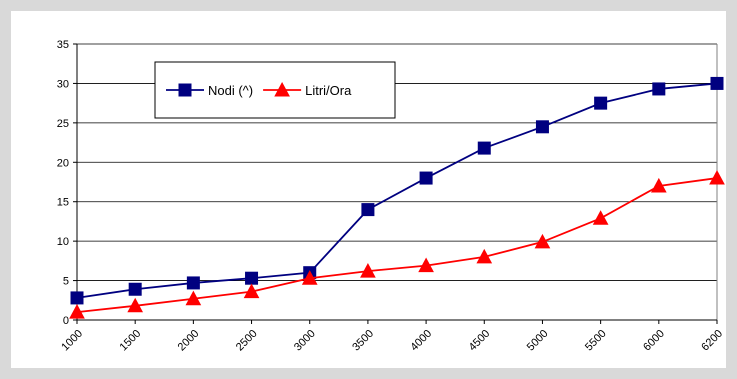 The height and width of the screenshot is (379, 737). What do you see at coordinates (63, 163) in the screenshot?
I see `y-tick-label: 20` at bounding box center [63, 163].